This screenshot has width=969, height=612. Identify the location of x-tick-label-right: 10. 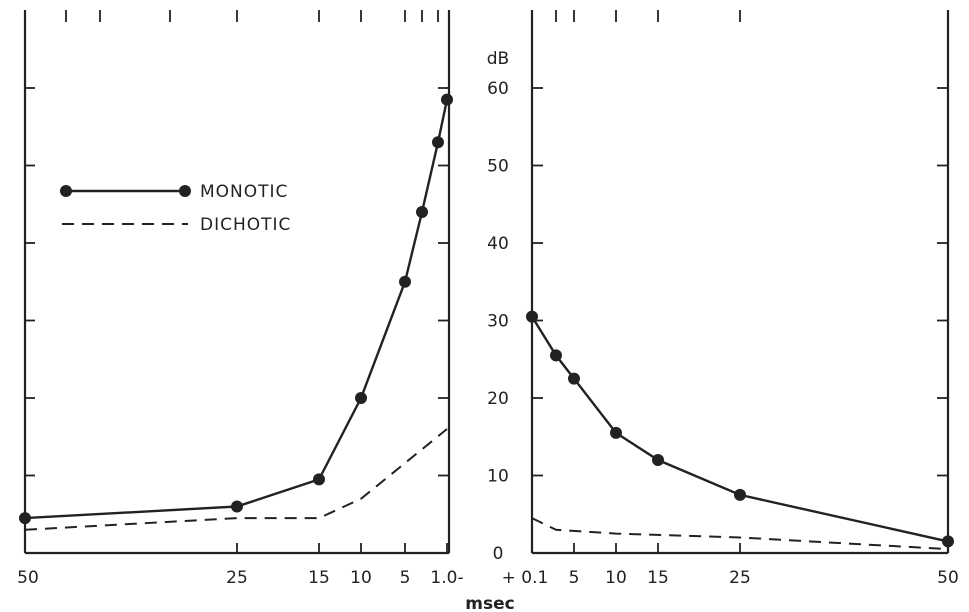
(616, 578).